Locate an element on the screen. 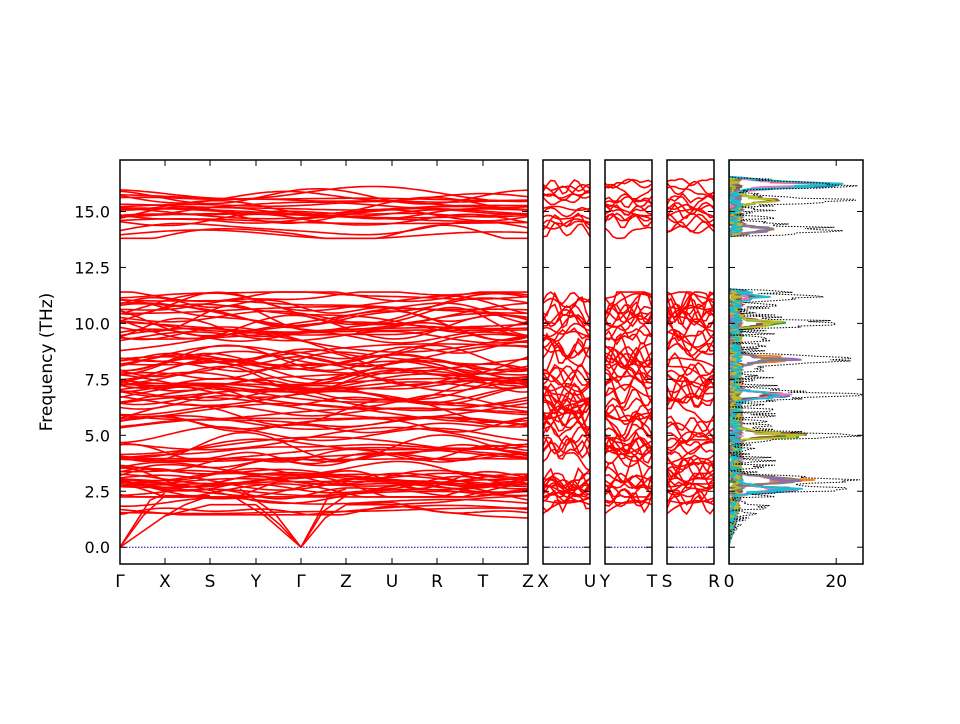 The height and width of the screenshot is (724, 960). low-branches-s-r is located at coordinates (690, 506).